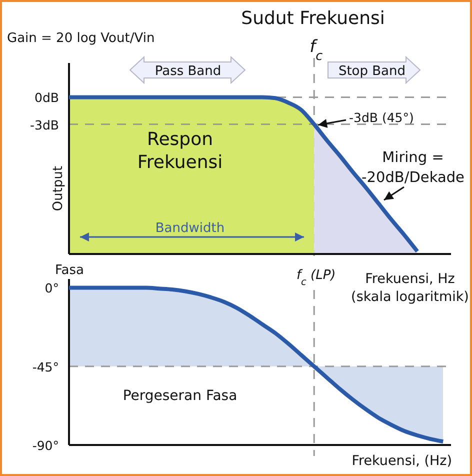  Describe the element at coordinates (81, 38) in the screenshot. I see `text: Gain = 20 log Vout/Vin` at that location.